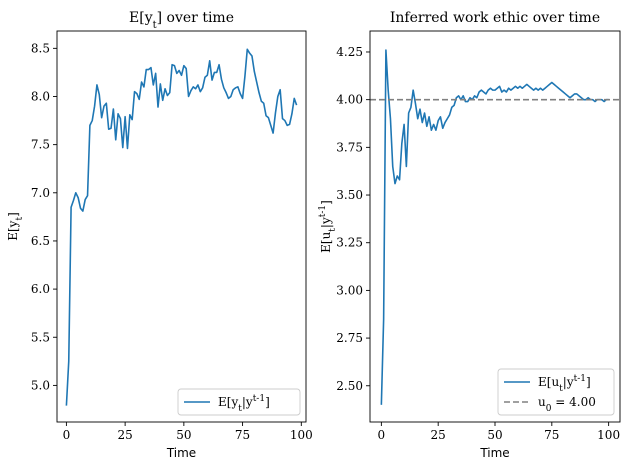 The image size is (629, 470). Describe the element at coordinates (244, 404) in the screenshot. I see `legend-entry-label: E[yt|yt-1]` at that location.